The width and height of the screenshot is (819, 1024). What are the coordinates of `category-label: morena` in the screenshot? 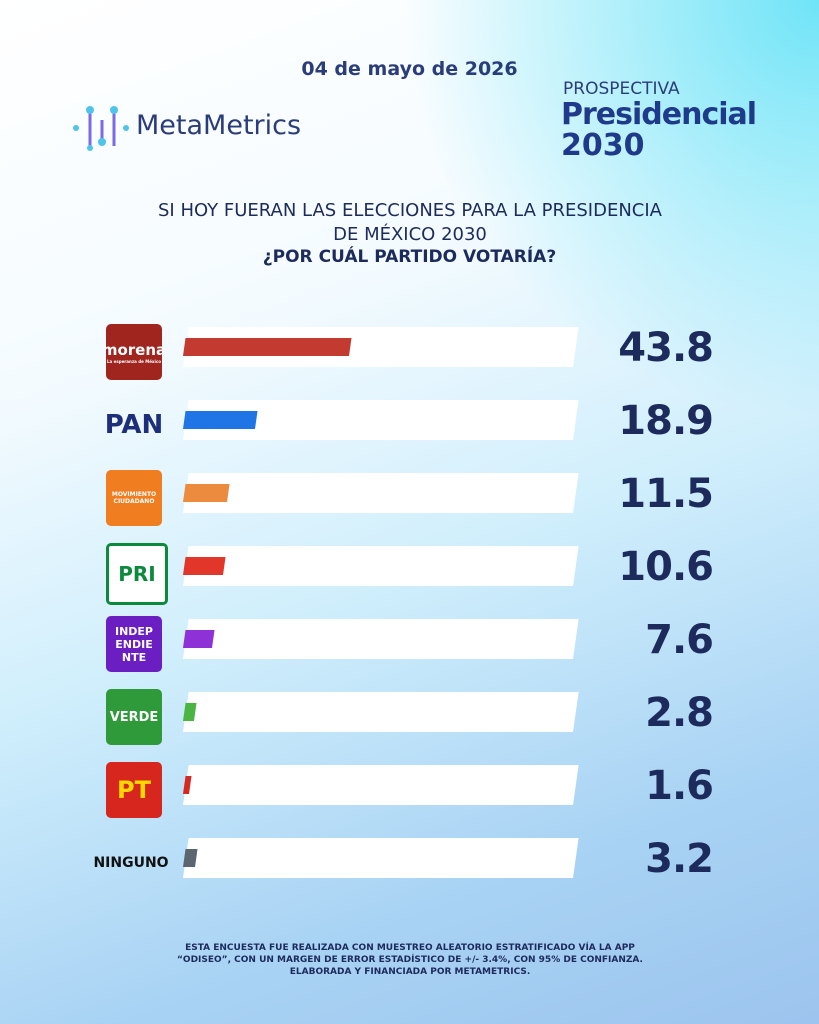 It's located at (134, 349).